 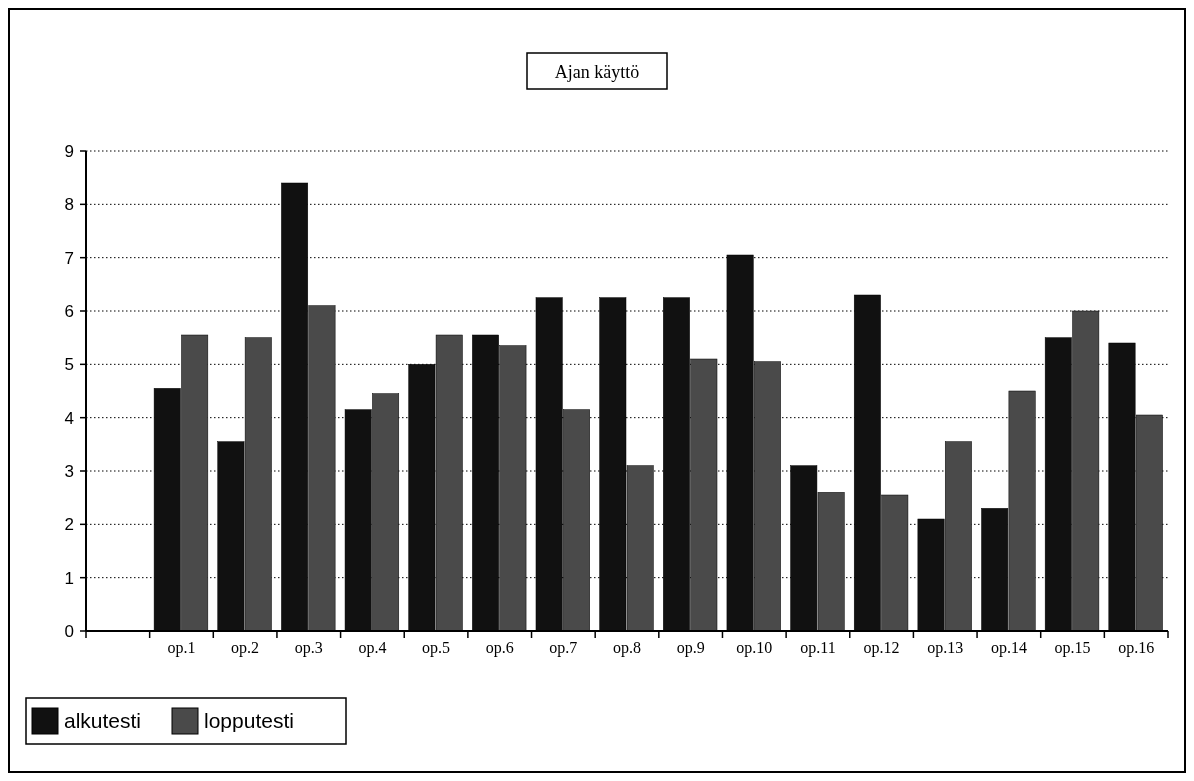 What do you see at coordinates (103, 721) in the screenshot?
I see `legend-label: alkutesti` at bounding box center [103, 721].